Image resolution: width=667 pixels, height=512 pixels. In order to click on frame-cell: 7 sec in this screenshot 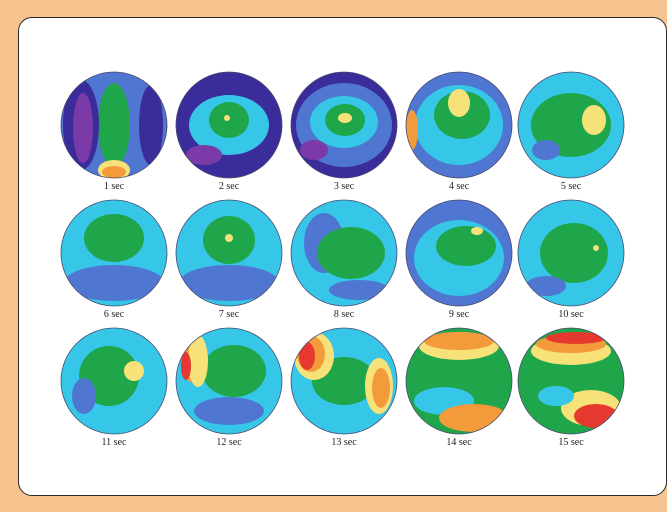, I will do `click(229, 261)`.